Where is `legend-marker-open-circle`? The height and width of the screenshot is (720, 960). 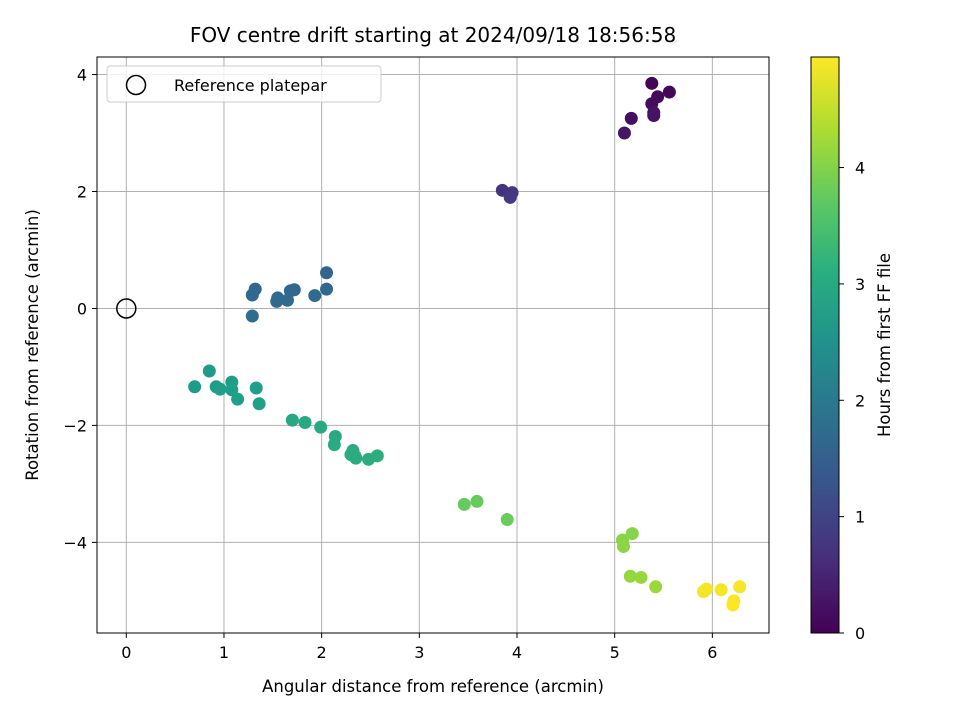
legend-marker-open-circle is located at coordinates (136, 85).